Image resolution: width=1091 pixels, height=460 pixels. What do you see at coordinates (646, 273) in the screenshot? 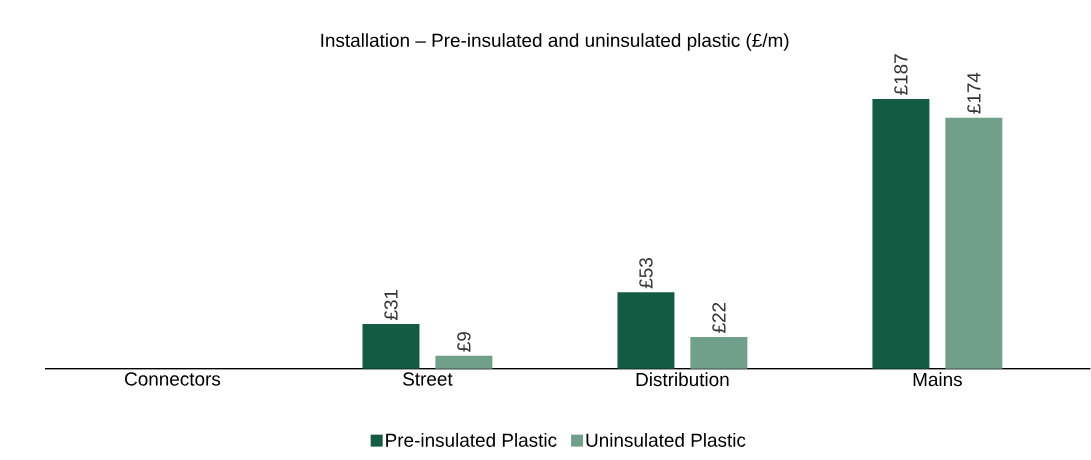
I see `data-label: £53` at bounding box center [646, 273].